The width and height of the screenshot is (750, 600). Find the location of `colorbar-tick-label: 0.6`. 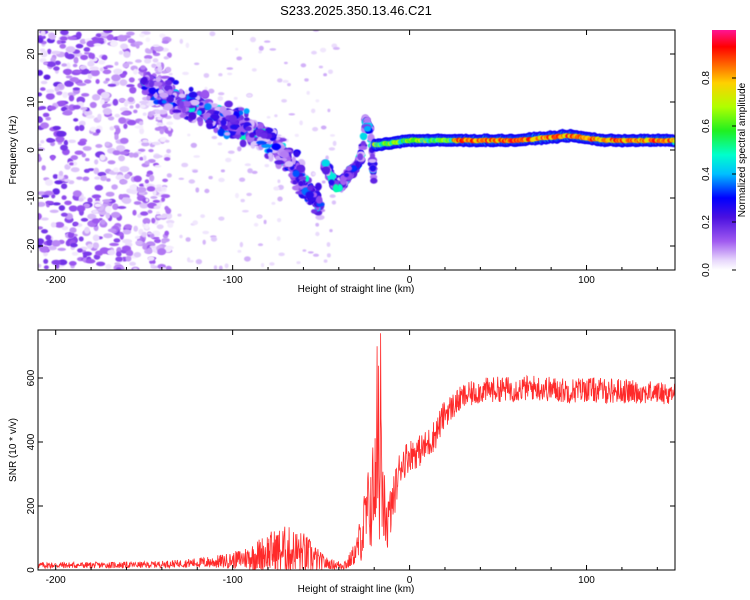

colorbar-tick-label: 0.6 is located at coordinates (706, 126).